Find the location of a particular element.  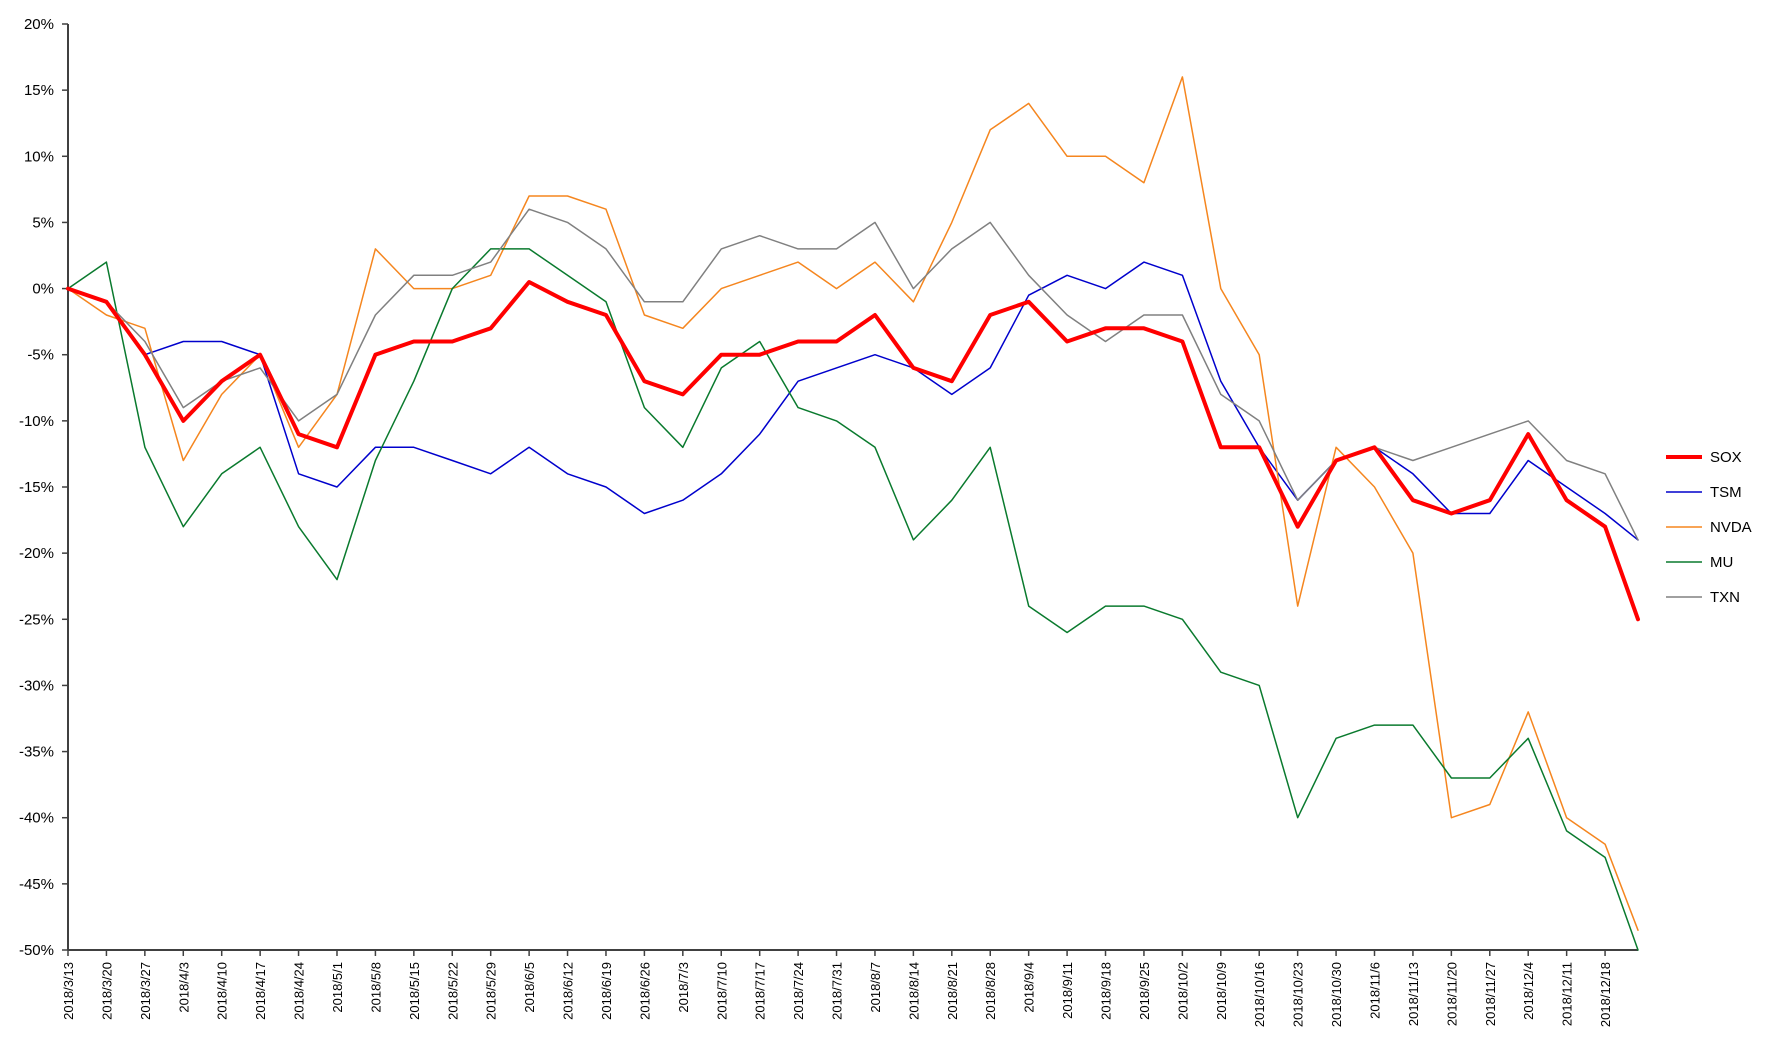

x-tick-label: 2018/4/3 is located at coordinates (183, 987).